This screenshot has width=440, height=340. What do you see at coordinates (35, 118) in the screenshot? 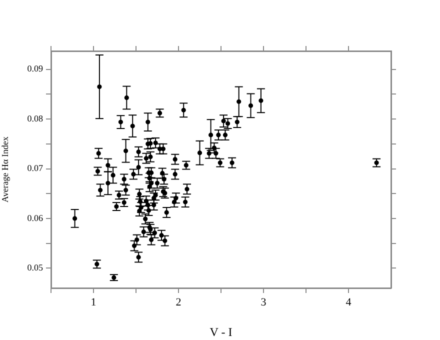
I see `y-tick-label: 0.08` at bounding box center [35, 118].